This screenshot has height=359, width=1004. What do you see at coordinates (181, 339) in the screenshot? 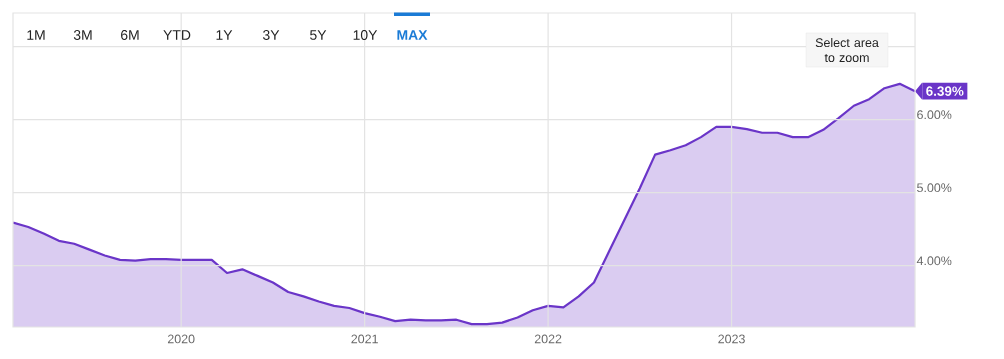
I see `x-tick-label: 2020` at bounding box center [181, 339].